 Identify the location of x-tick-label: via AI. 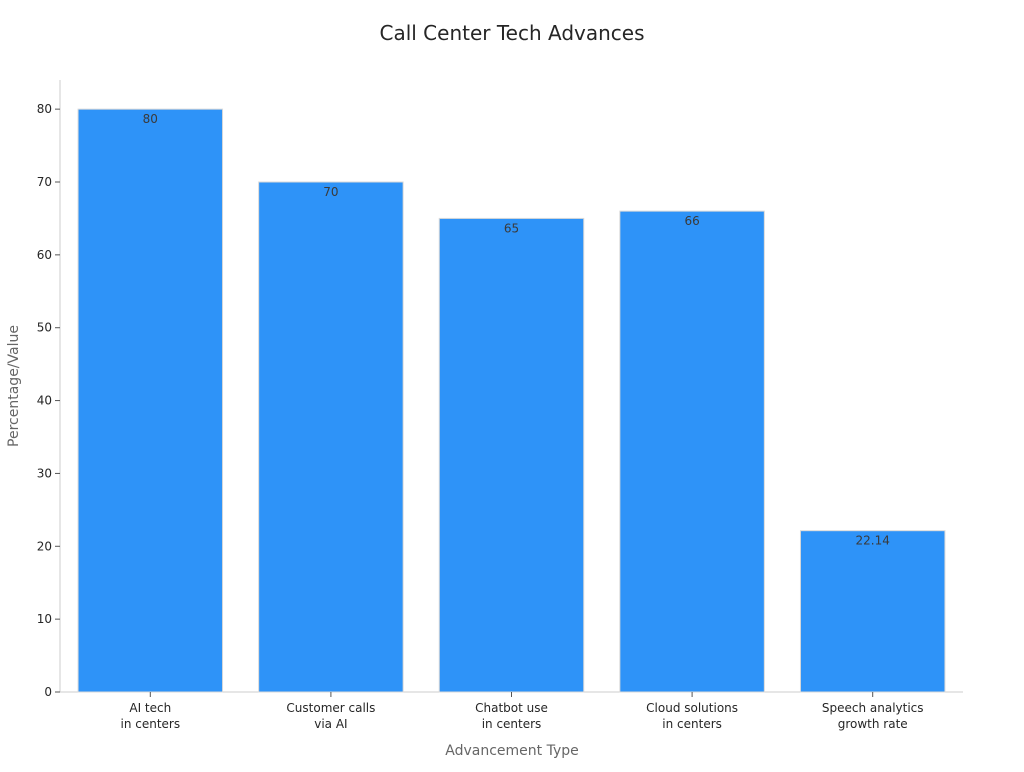
(330, 724).